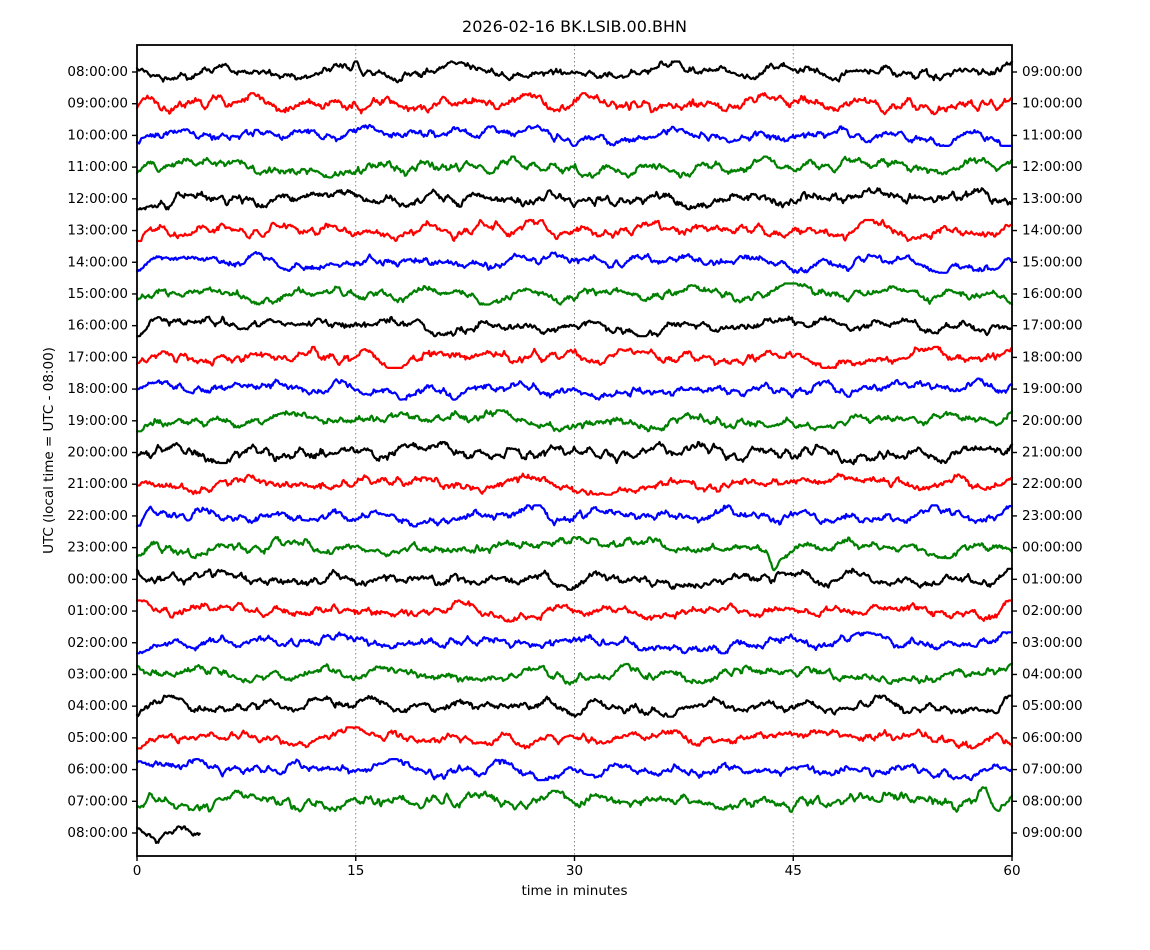 The width and height of the screenshot is (1150, 950). I want to click on left-time-label: 22:00:00, so click(97, 516).